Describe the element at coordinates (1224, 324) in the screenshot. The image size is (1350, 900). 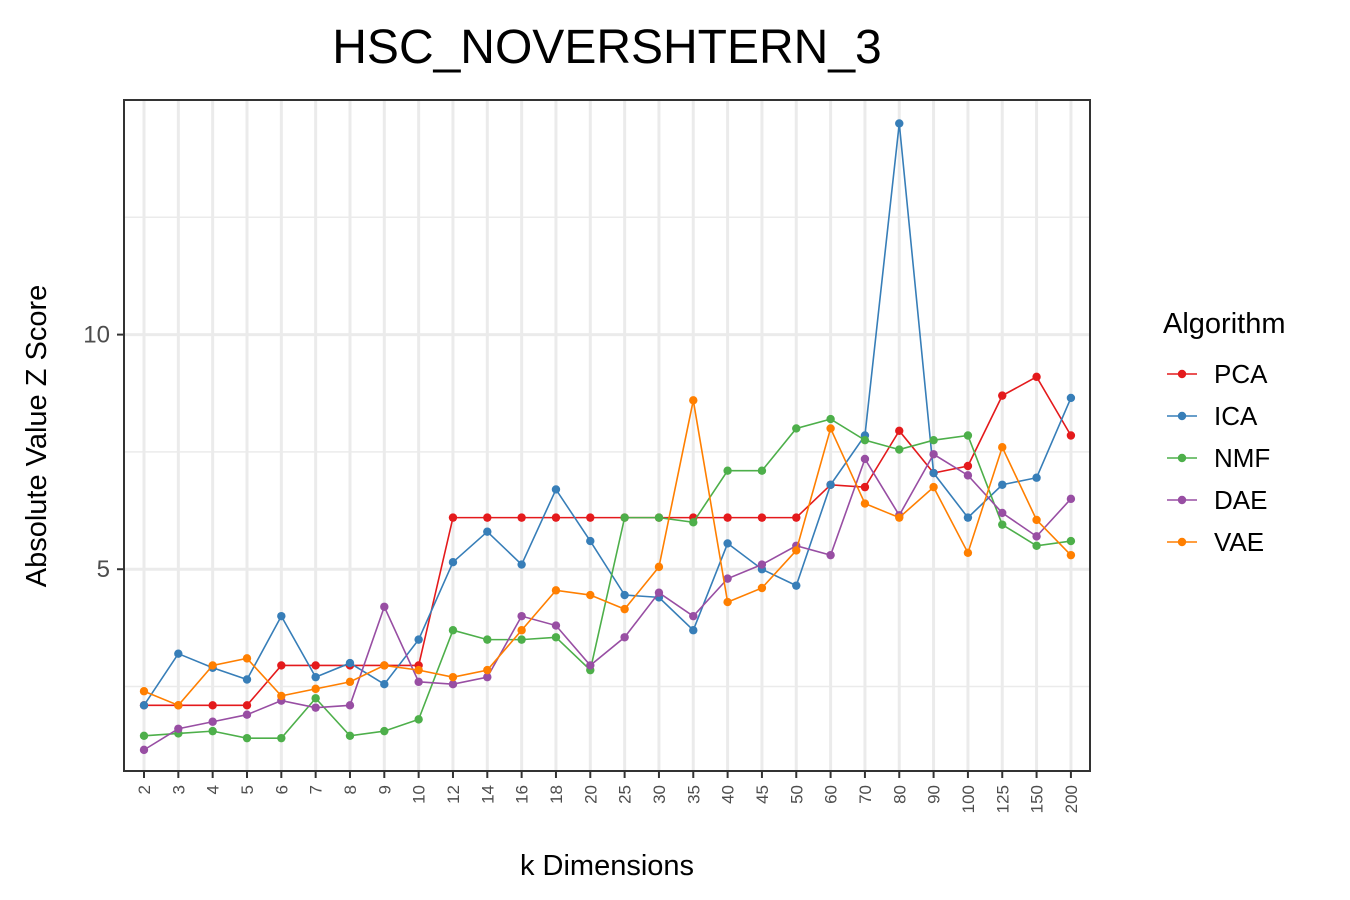
I see `legend-title: Algorithm` at that location.